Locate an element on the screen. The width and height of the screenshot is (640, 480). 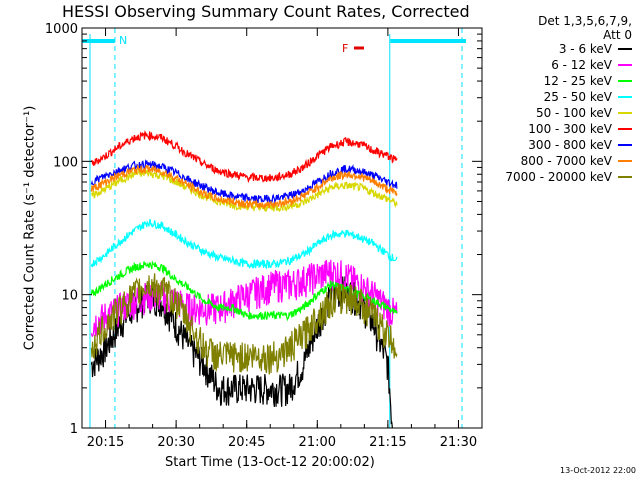
legend-label: 25 - 50 keV is located at coordinates (577, 97).